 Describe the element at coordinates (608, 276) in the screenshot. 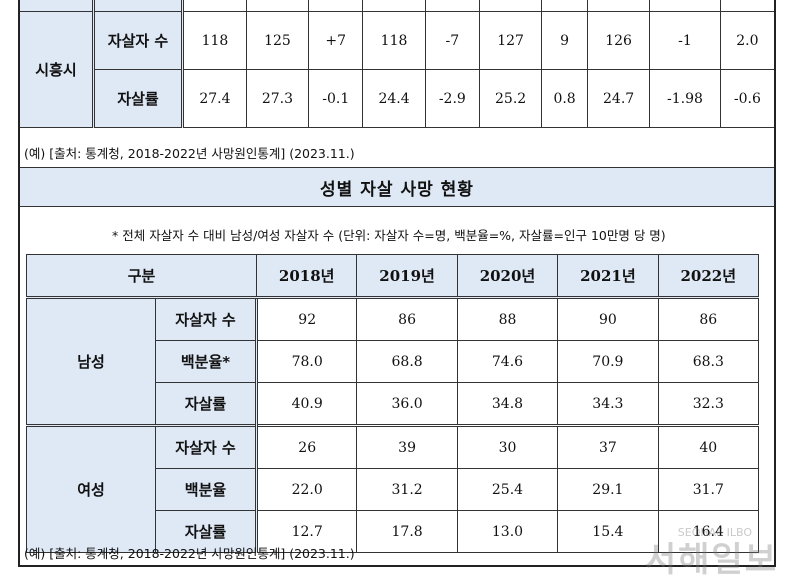

I see `year-header: 2021년` at that location.